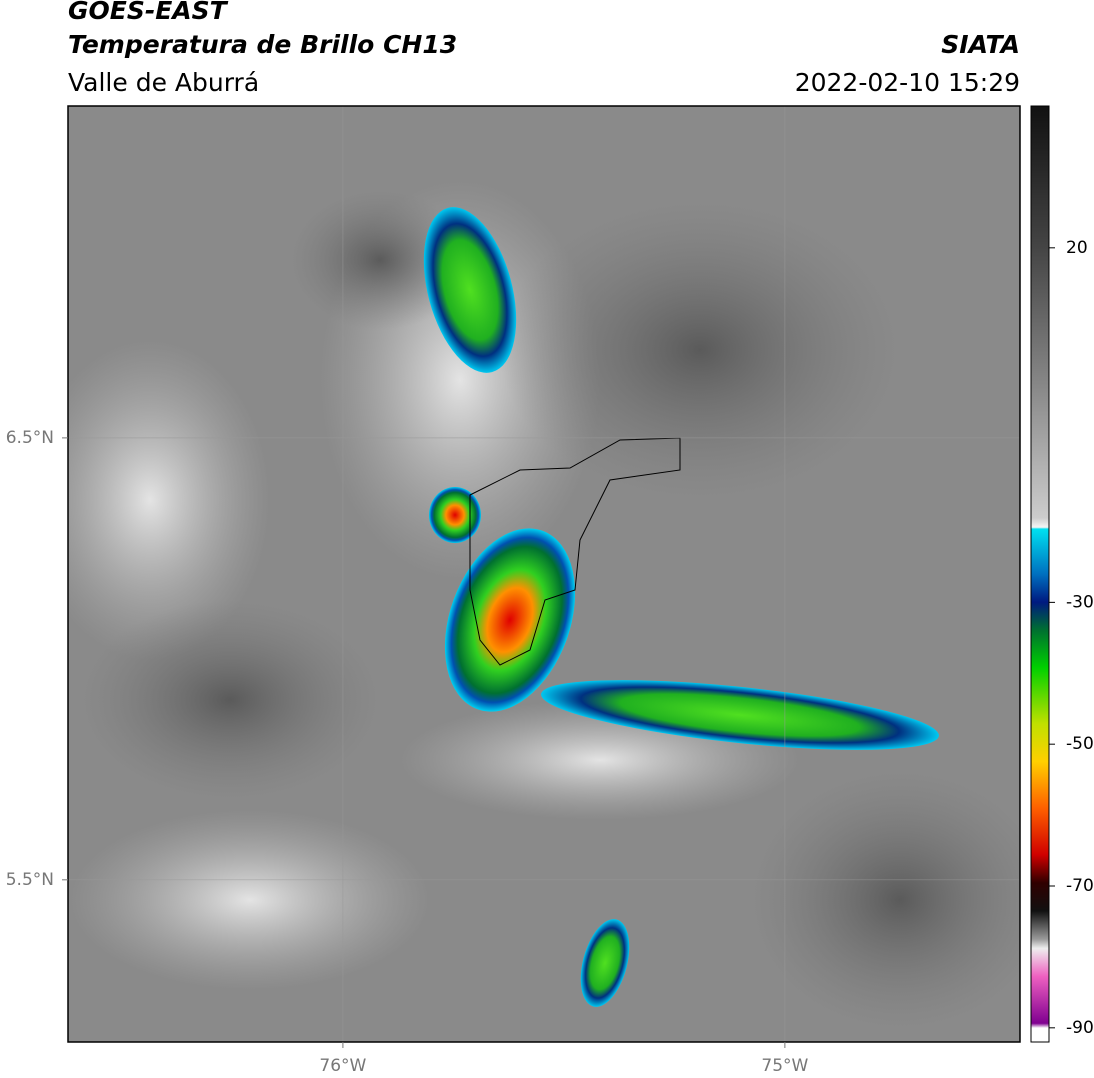  I want to click on colorbar-tick-label: -50, so click(1080, 744).